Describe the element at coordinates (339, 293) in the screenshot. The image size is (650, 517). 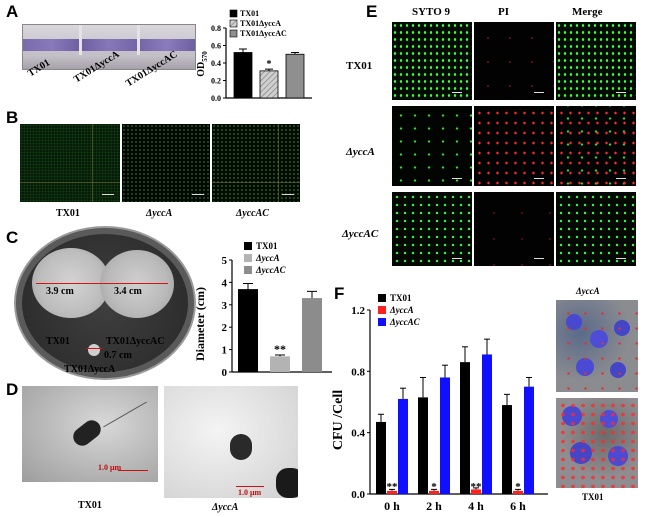
I see `panel-letter-f: F` at that location.